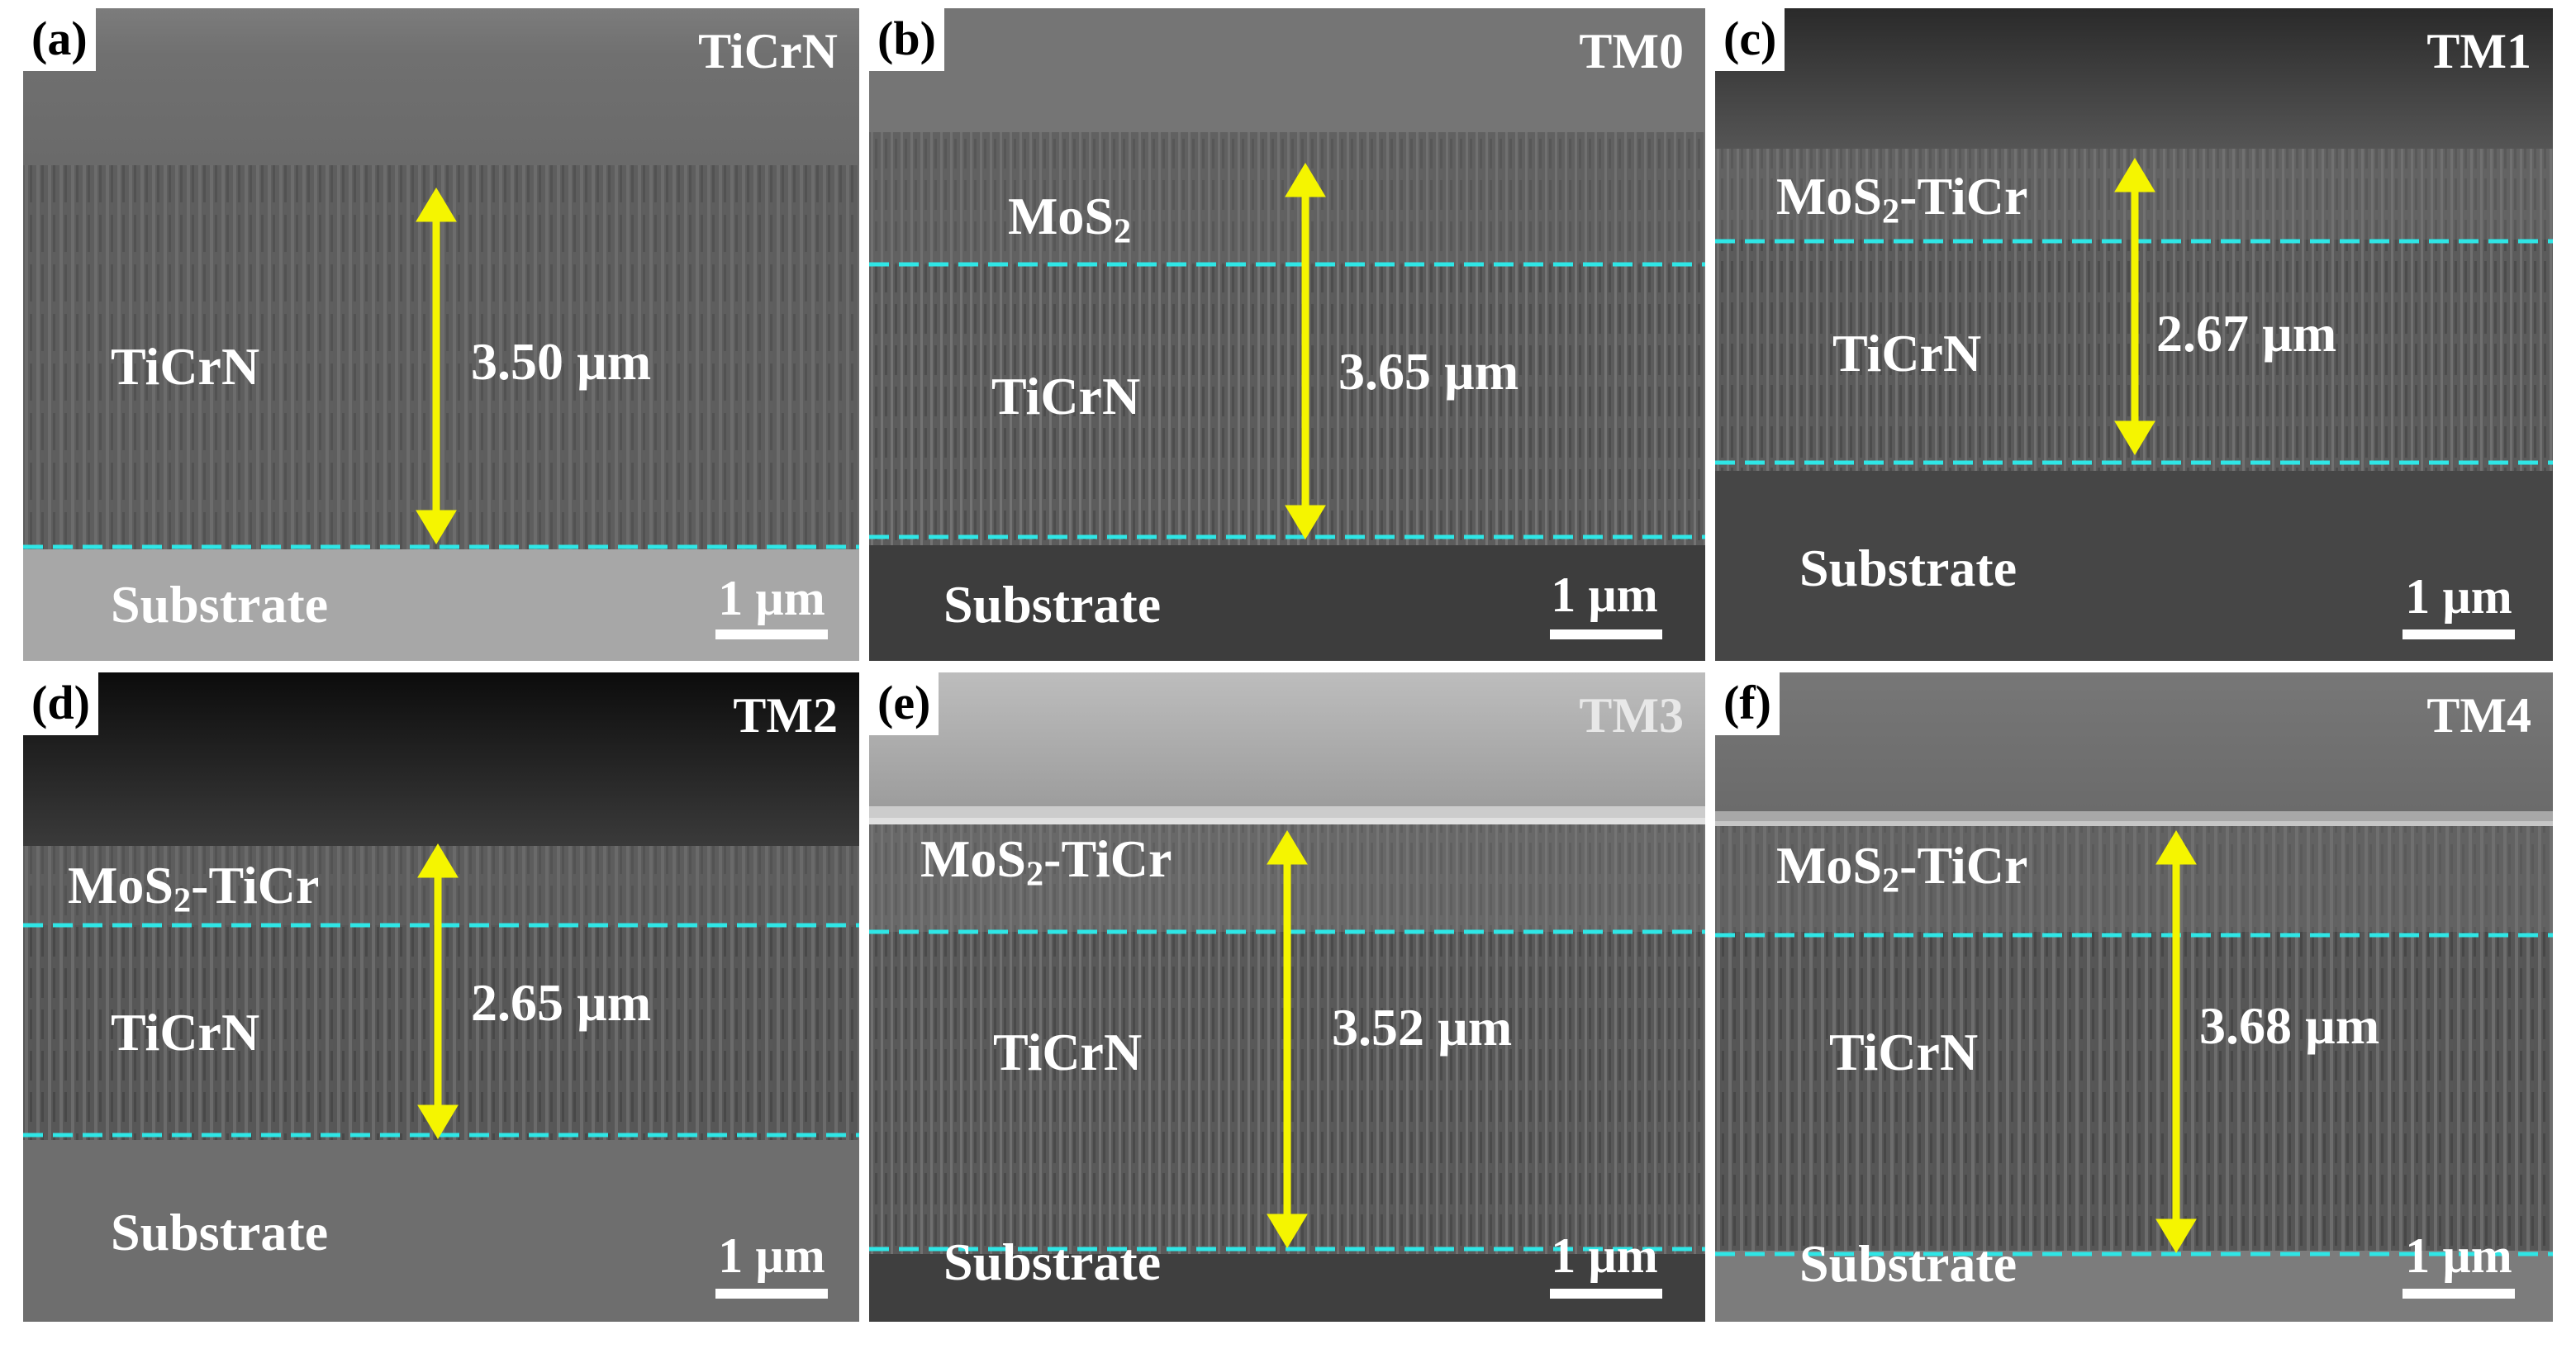  I want to click on thickness-value: 3.65 µm, so click(1428, 371).